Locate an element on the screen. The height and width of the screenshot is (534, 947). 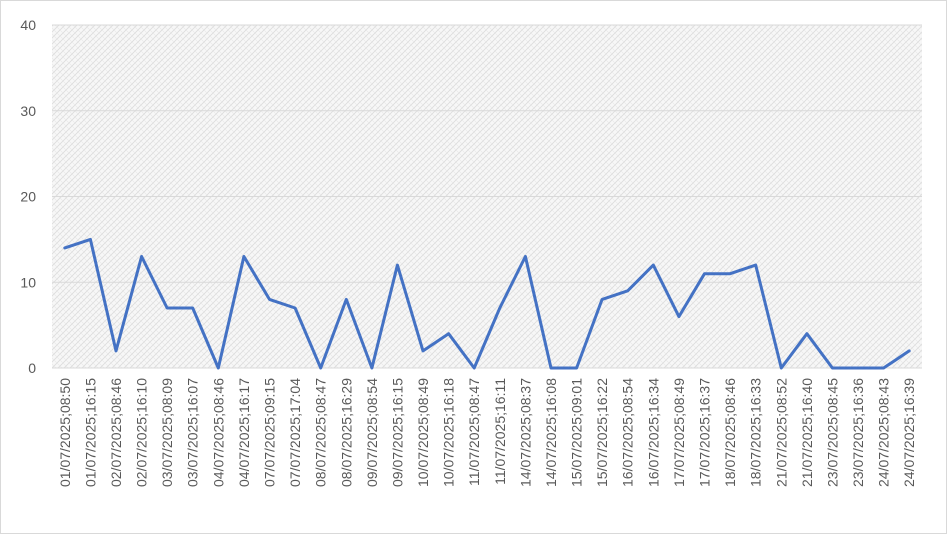
x-tick-label: 15/07/2025;09:01 is located at coordinates (577, 432).